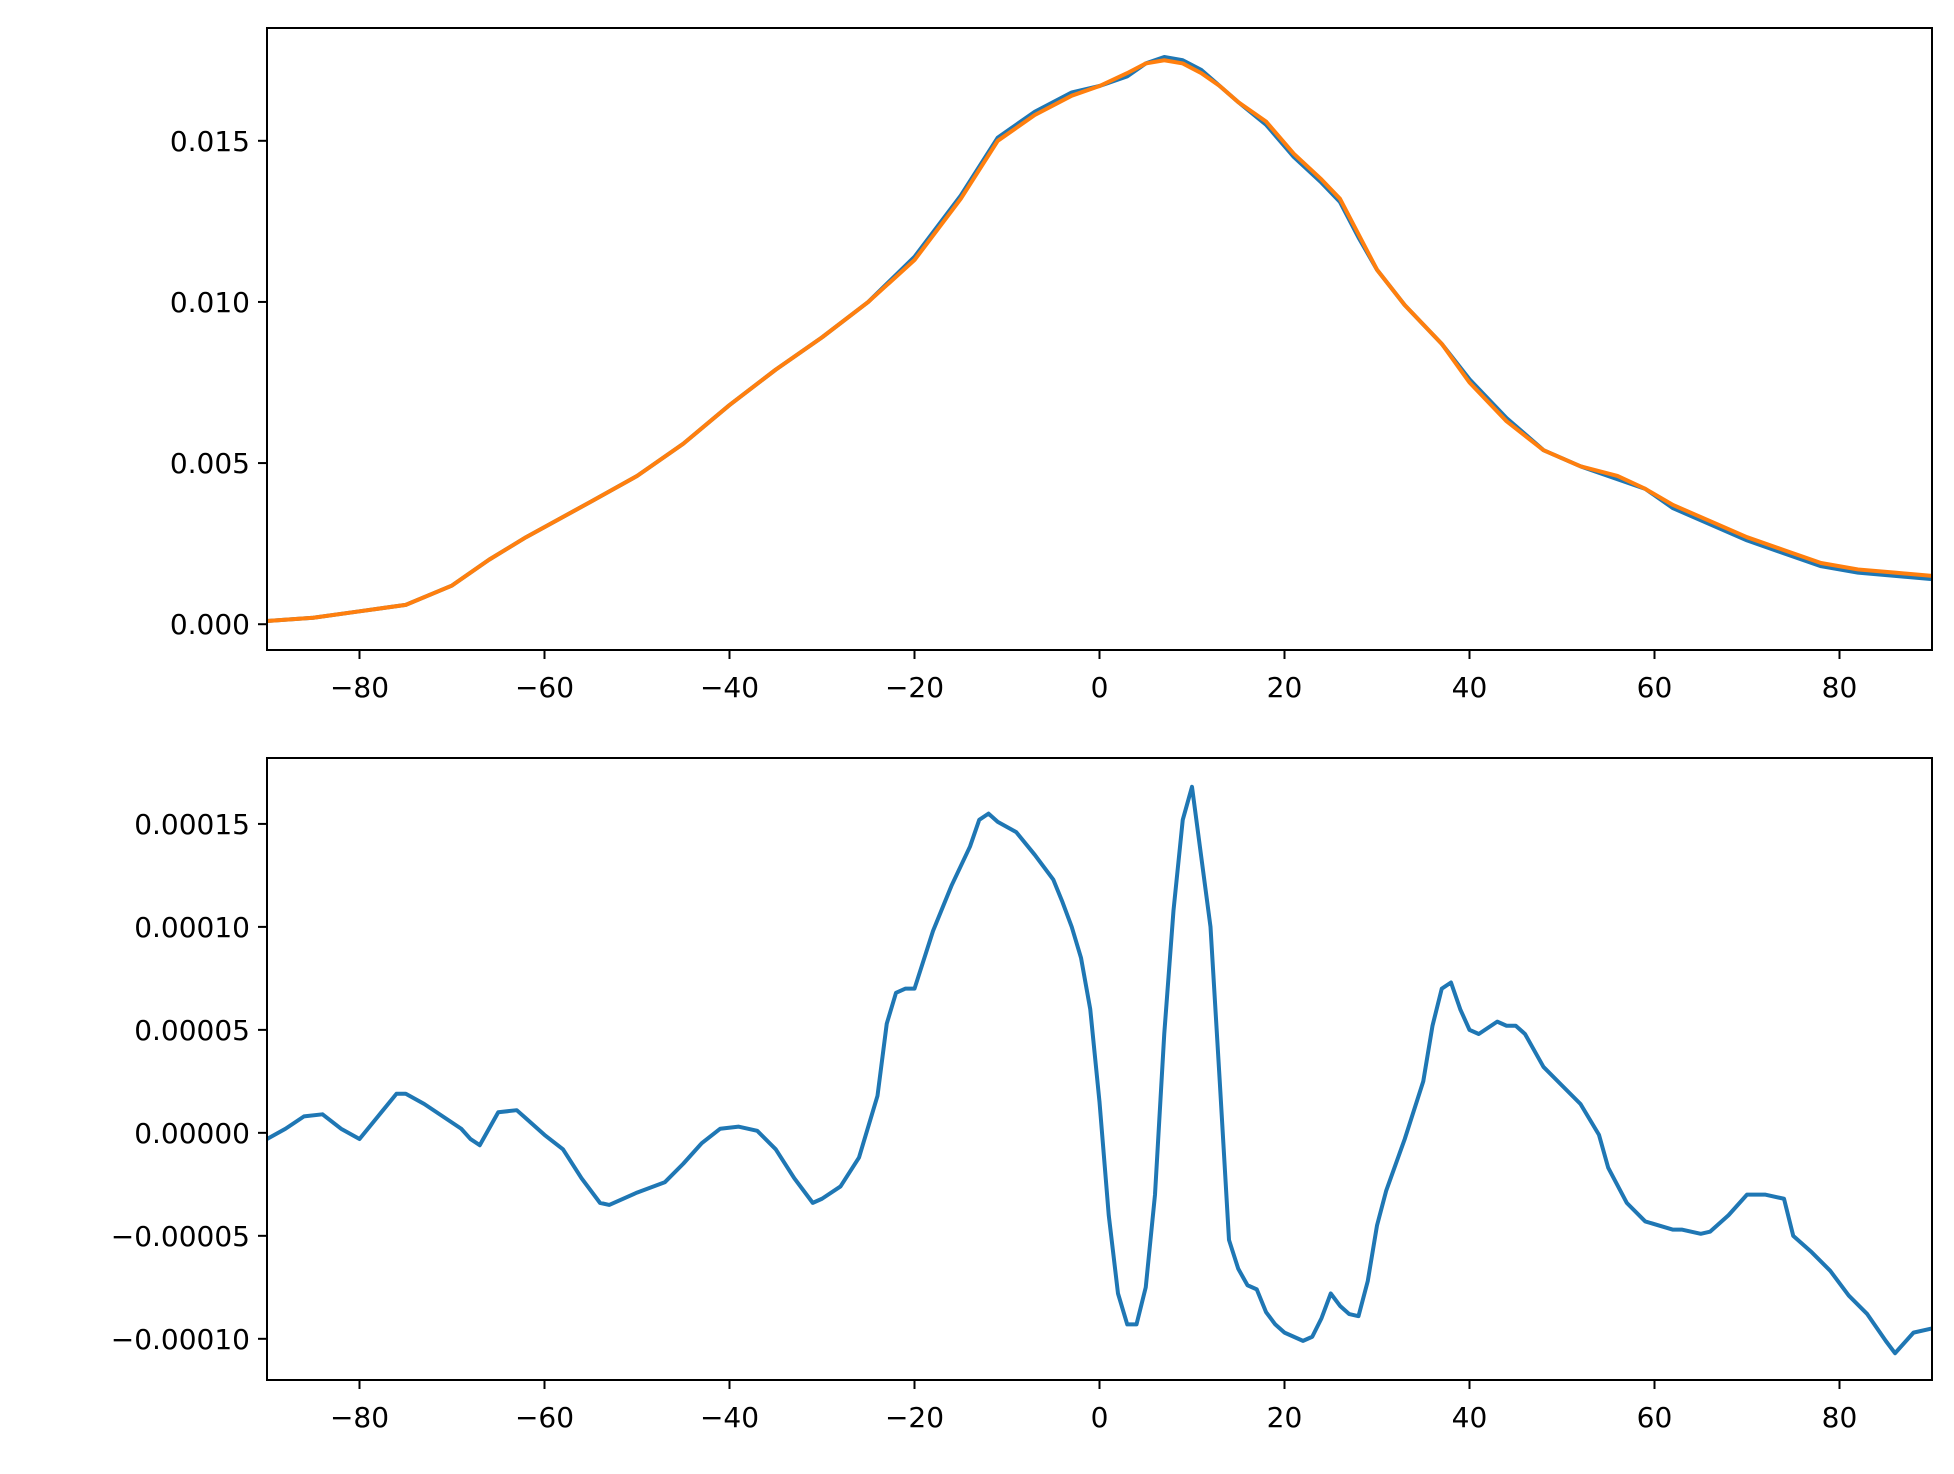 The width and height of the screenshot is (1954, 1474). I want to click on bottom-panel-x-axis: −80 −60 −40 −20 0 20 40 60 80, so click(1093, 1407).